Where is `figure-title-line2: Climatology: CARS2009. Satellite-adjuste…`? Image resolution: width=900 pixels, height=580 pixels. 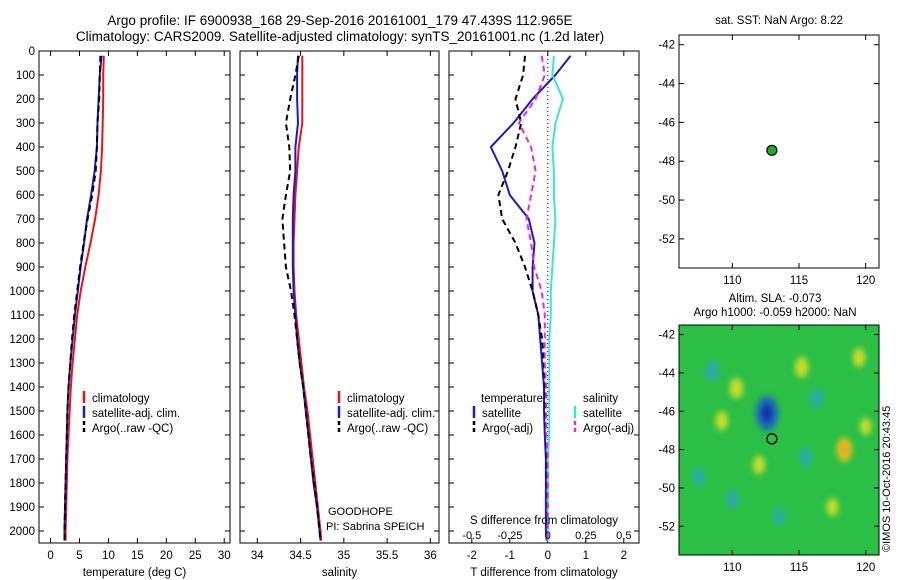 figure-title-line2: Climatology: CARS2009. Satellite-adjuste… is located at coordinates (340, 36).